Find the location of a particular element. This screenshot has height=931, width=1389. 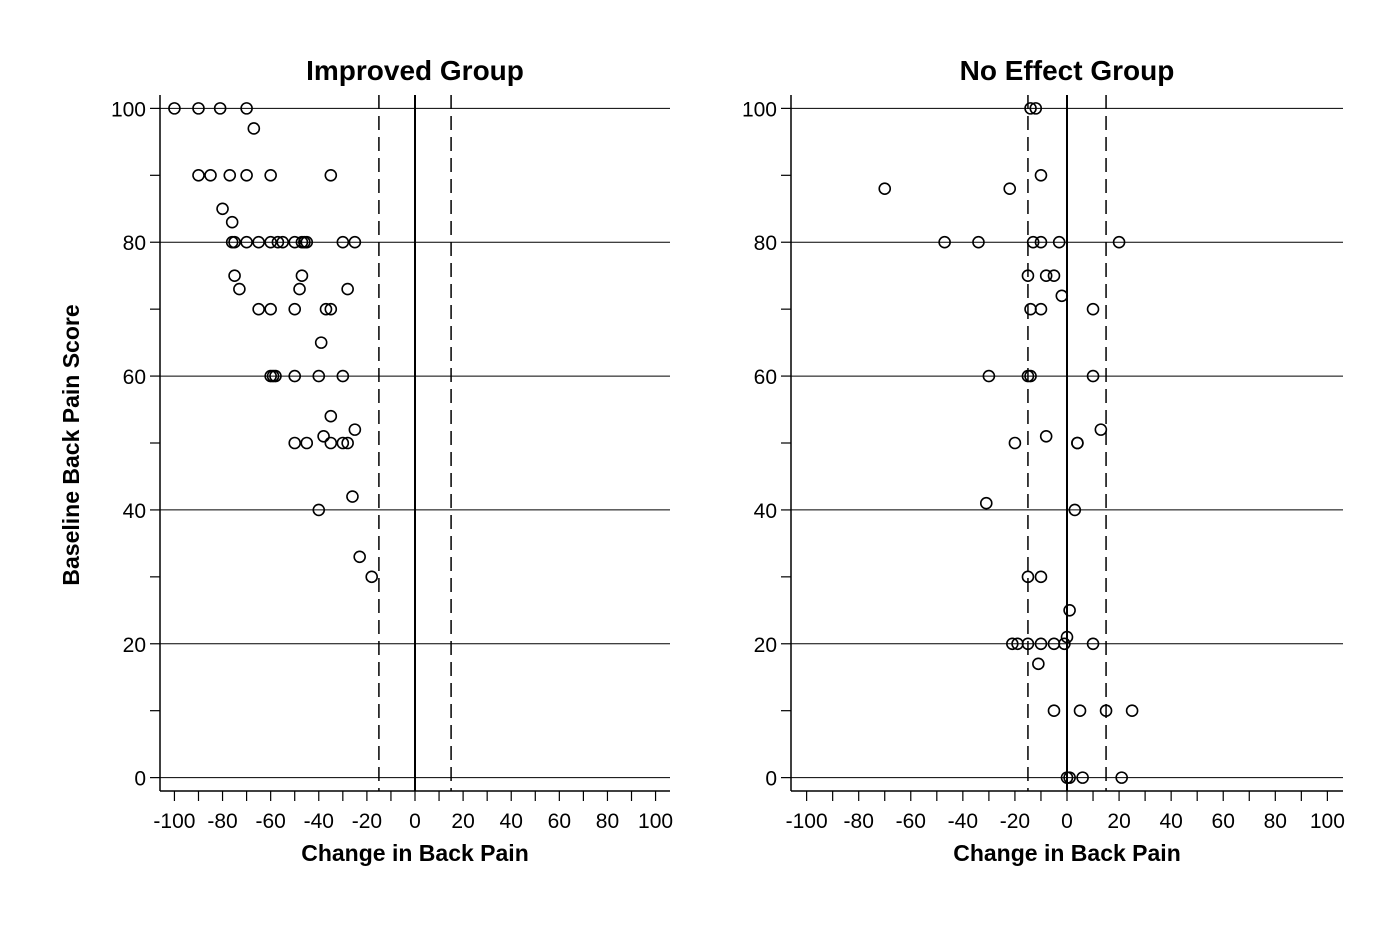

x-tick-label: 20 is located at coordinates (462, 821).